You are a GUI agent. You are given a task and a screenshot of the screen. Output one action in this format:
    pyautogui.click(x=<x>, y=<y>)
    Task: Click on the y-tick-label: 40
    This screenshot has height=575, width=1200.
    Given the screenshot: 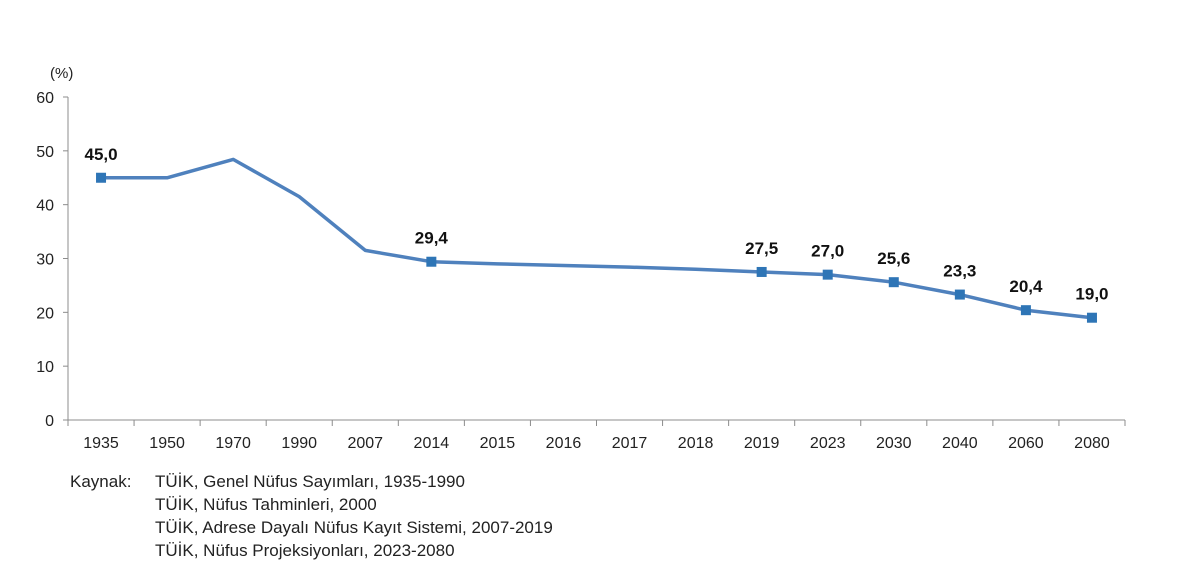 What is the action you would take?
    pyautogui.click(x=45, y=206)
    